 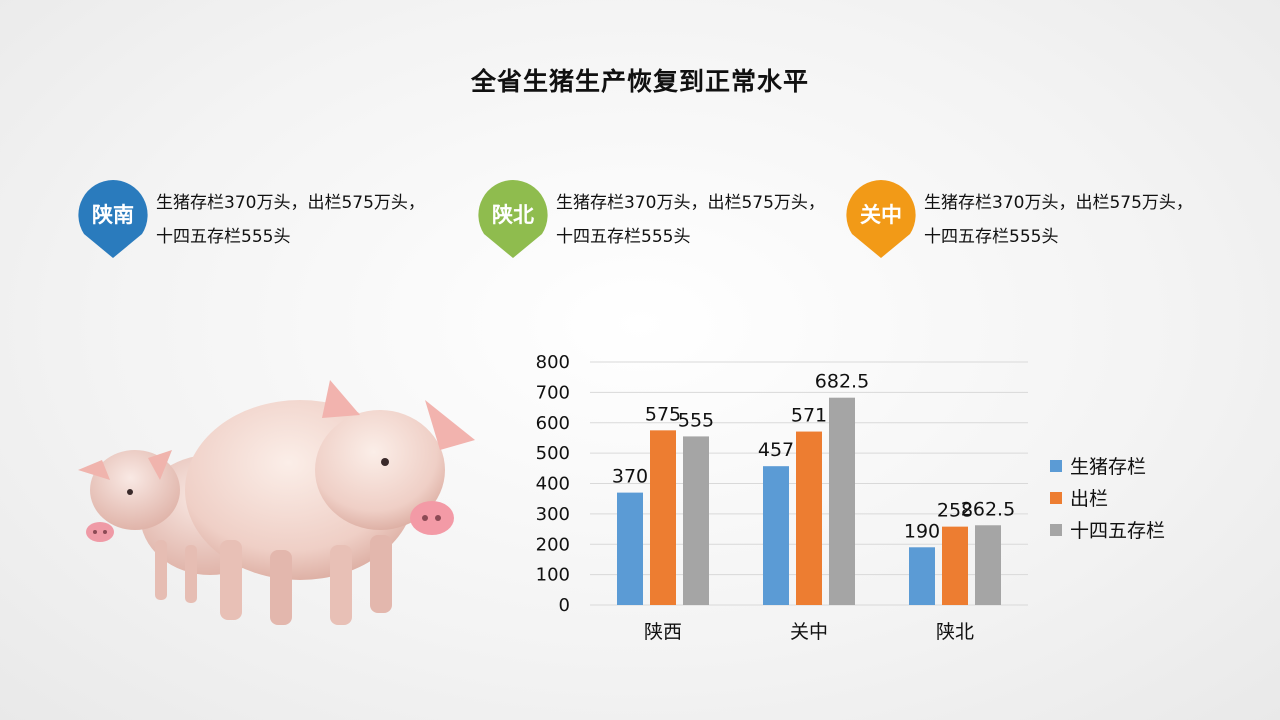 What do you see at coordinates (1117, 531) in the screenshot?
I see `legend-label: 十四五存栏` at bounding box center [1117, 531].